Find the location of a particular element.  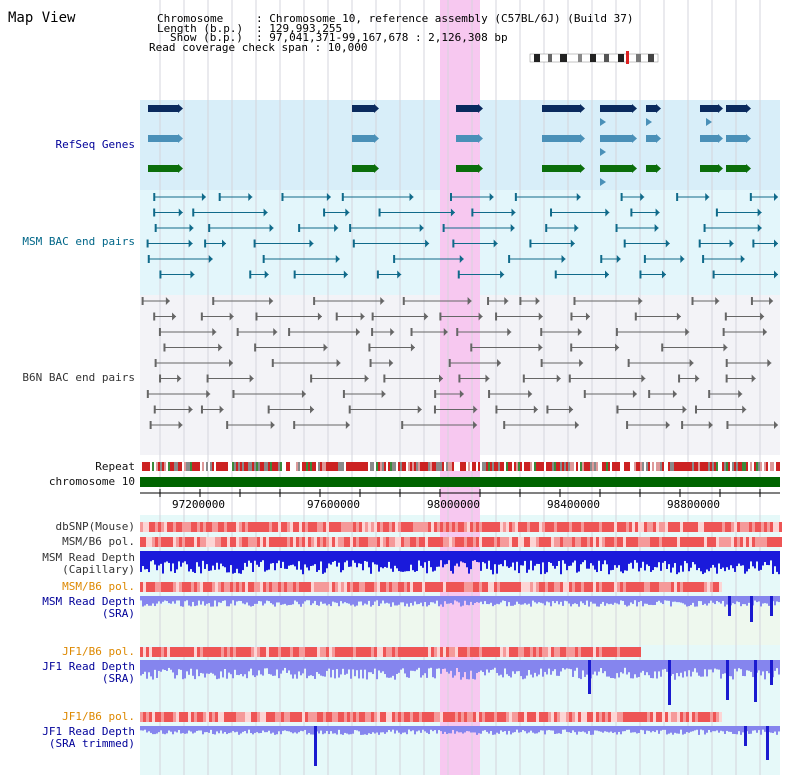

info-coverage-span: Read coverage check span : 10,000 is located at coordinates (258, 47).